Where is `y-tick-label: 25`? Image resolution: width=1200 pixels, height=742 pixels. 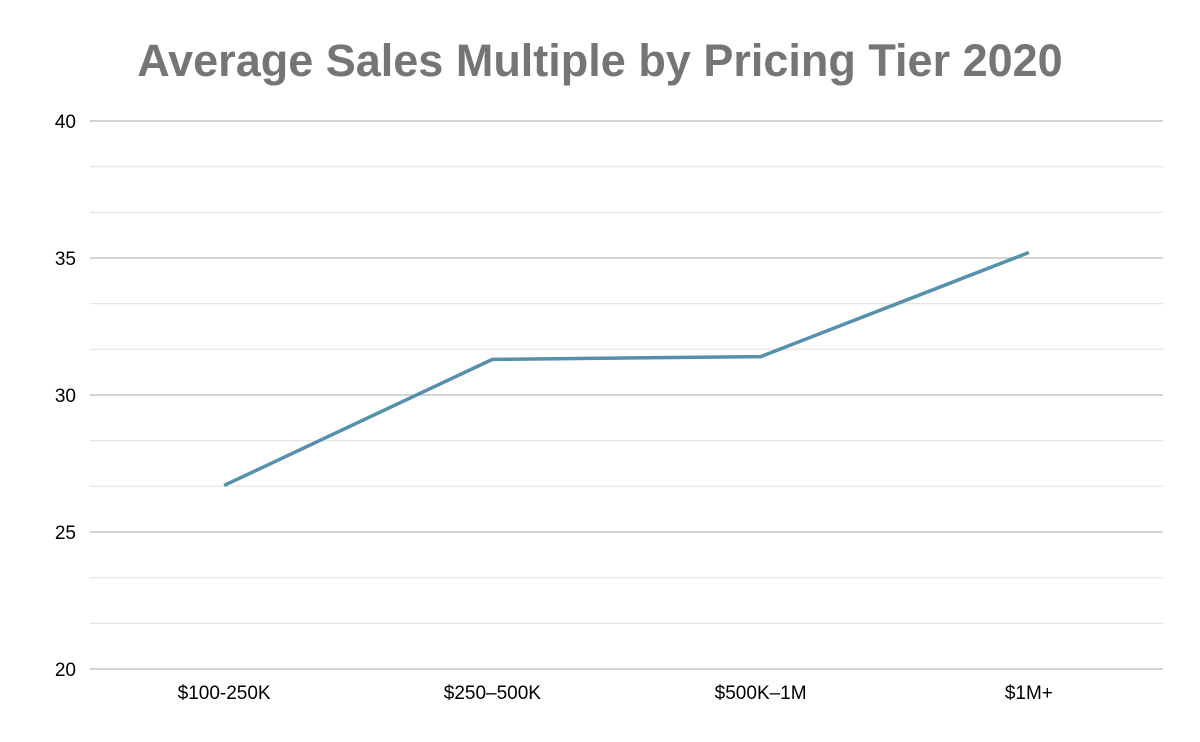 y-tick-label: 25 is located at coordinates (65, 533).